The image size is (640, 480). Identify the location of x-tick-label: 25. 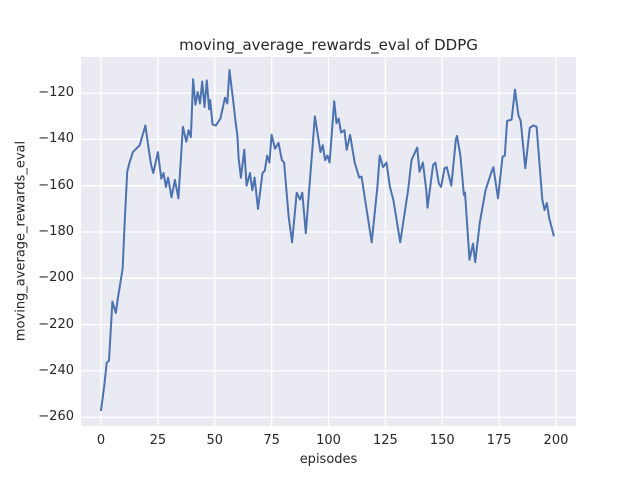
(158, 440).